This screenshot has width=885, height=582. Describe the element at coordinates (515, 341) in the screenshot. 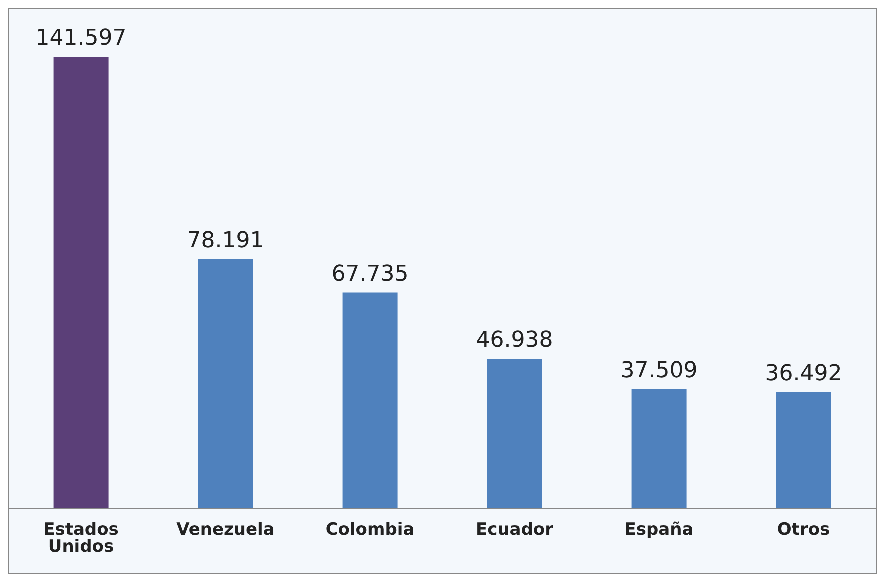

I see `data-label: 46.938` at that location.